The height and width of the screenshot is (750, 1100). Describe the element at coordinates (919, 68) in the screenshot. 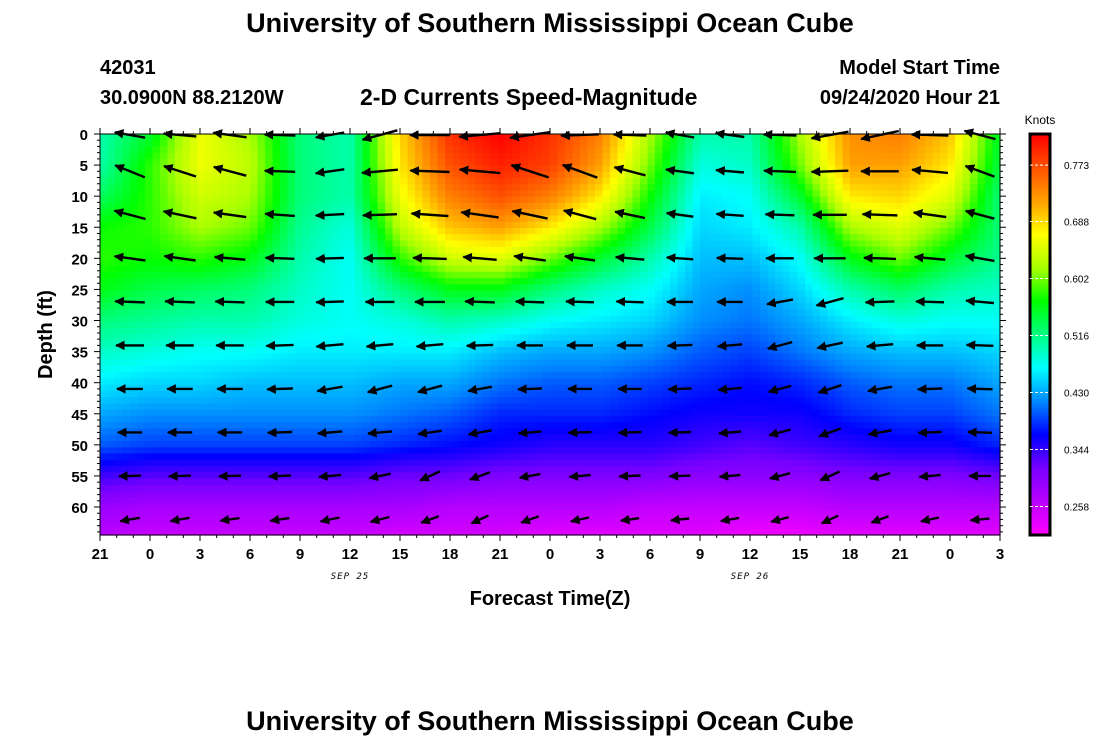

I see `model-start-label: Model Start Time` at that location.